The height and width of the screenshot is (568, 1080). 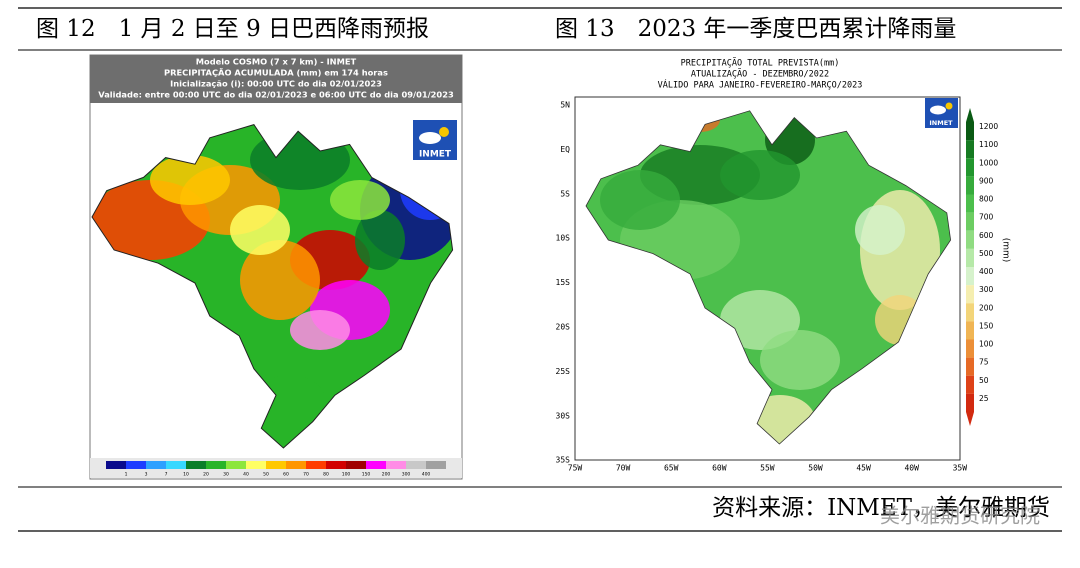 I want to click on y-axis-label: 35S, so click(x=563, y=460).